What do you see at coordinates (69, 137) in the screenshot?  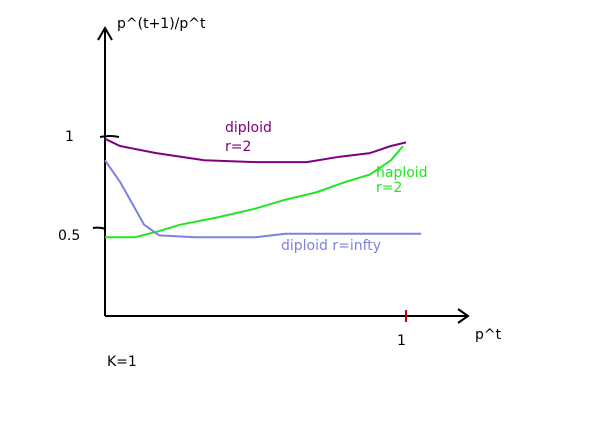 I see `y-tick-label-1: 1` at bounding box center [69, 137].